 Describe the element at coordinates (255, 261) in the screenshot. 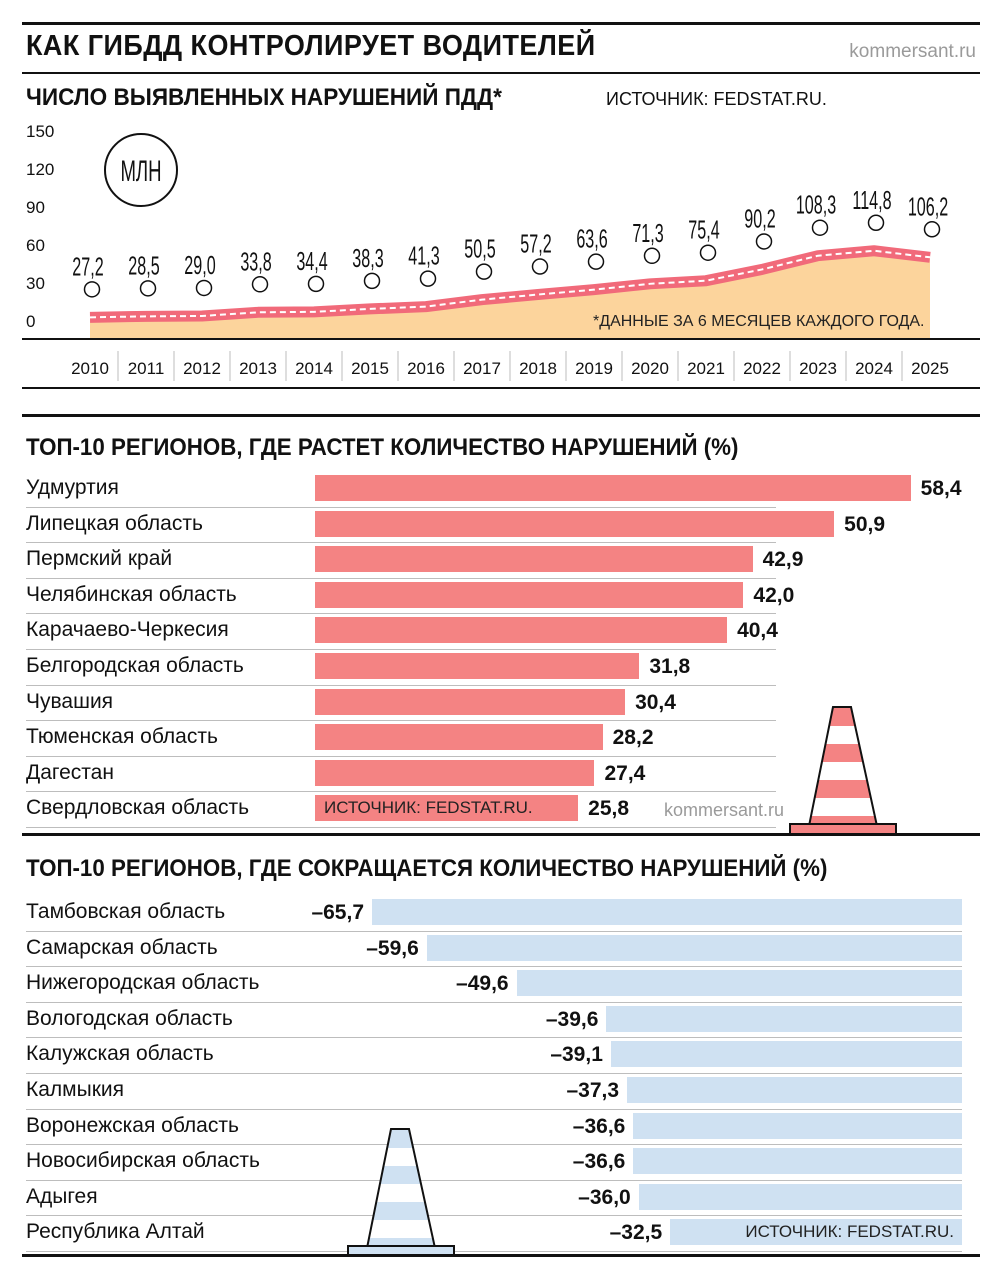

I see `data-label: 33,8` at that location.